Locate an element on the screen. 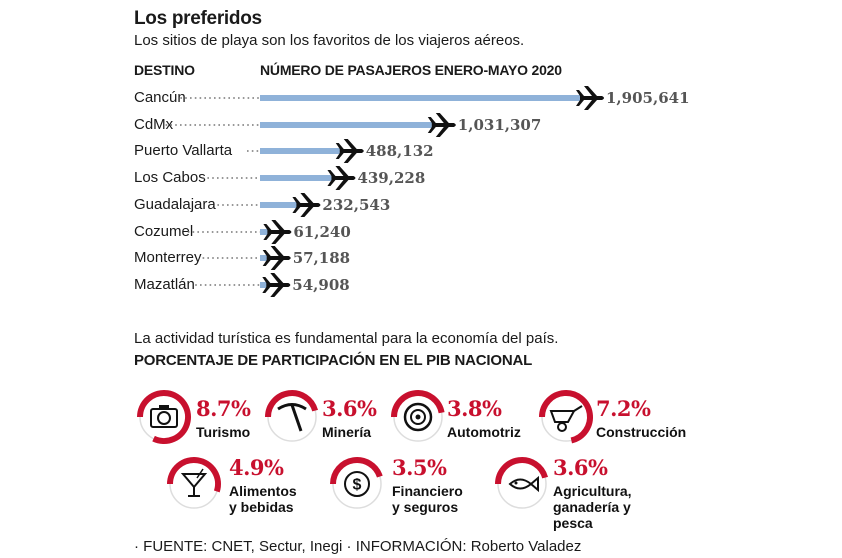 This screenshot has height=558, width=842. pib-value: 4.9% is located at coordinates (256, 467).